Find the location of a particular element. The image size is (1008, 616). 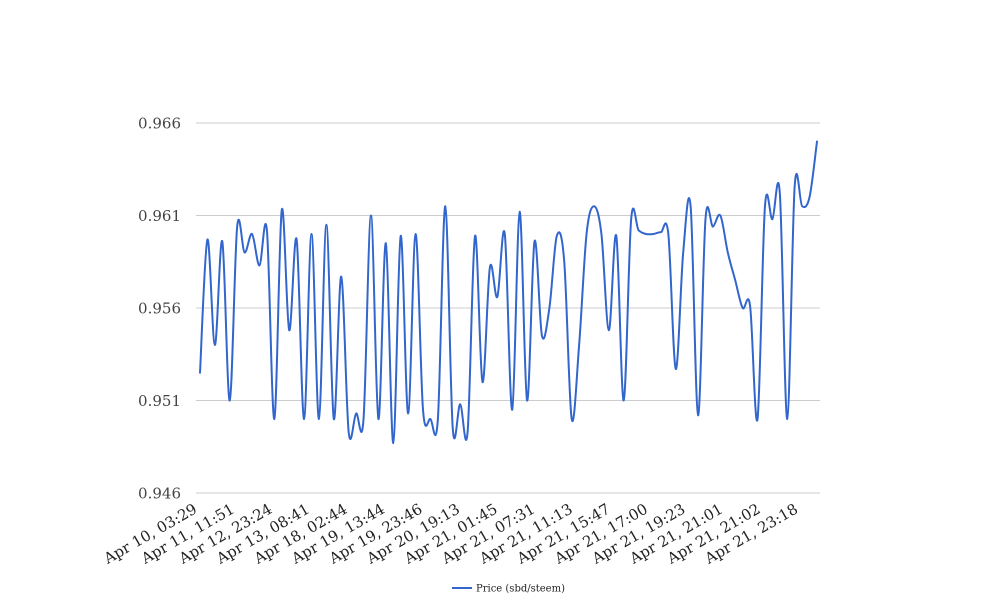

legend: Price (sbd/steem) is located at coordinates (508, 589).